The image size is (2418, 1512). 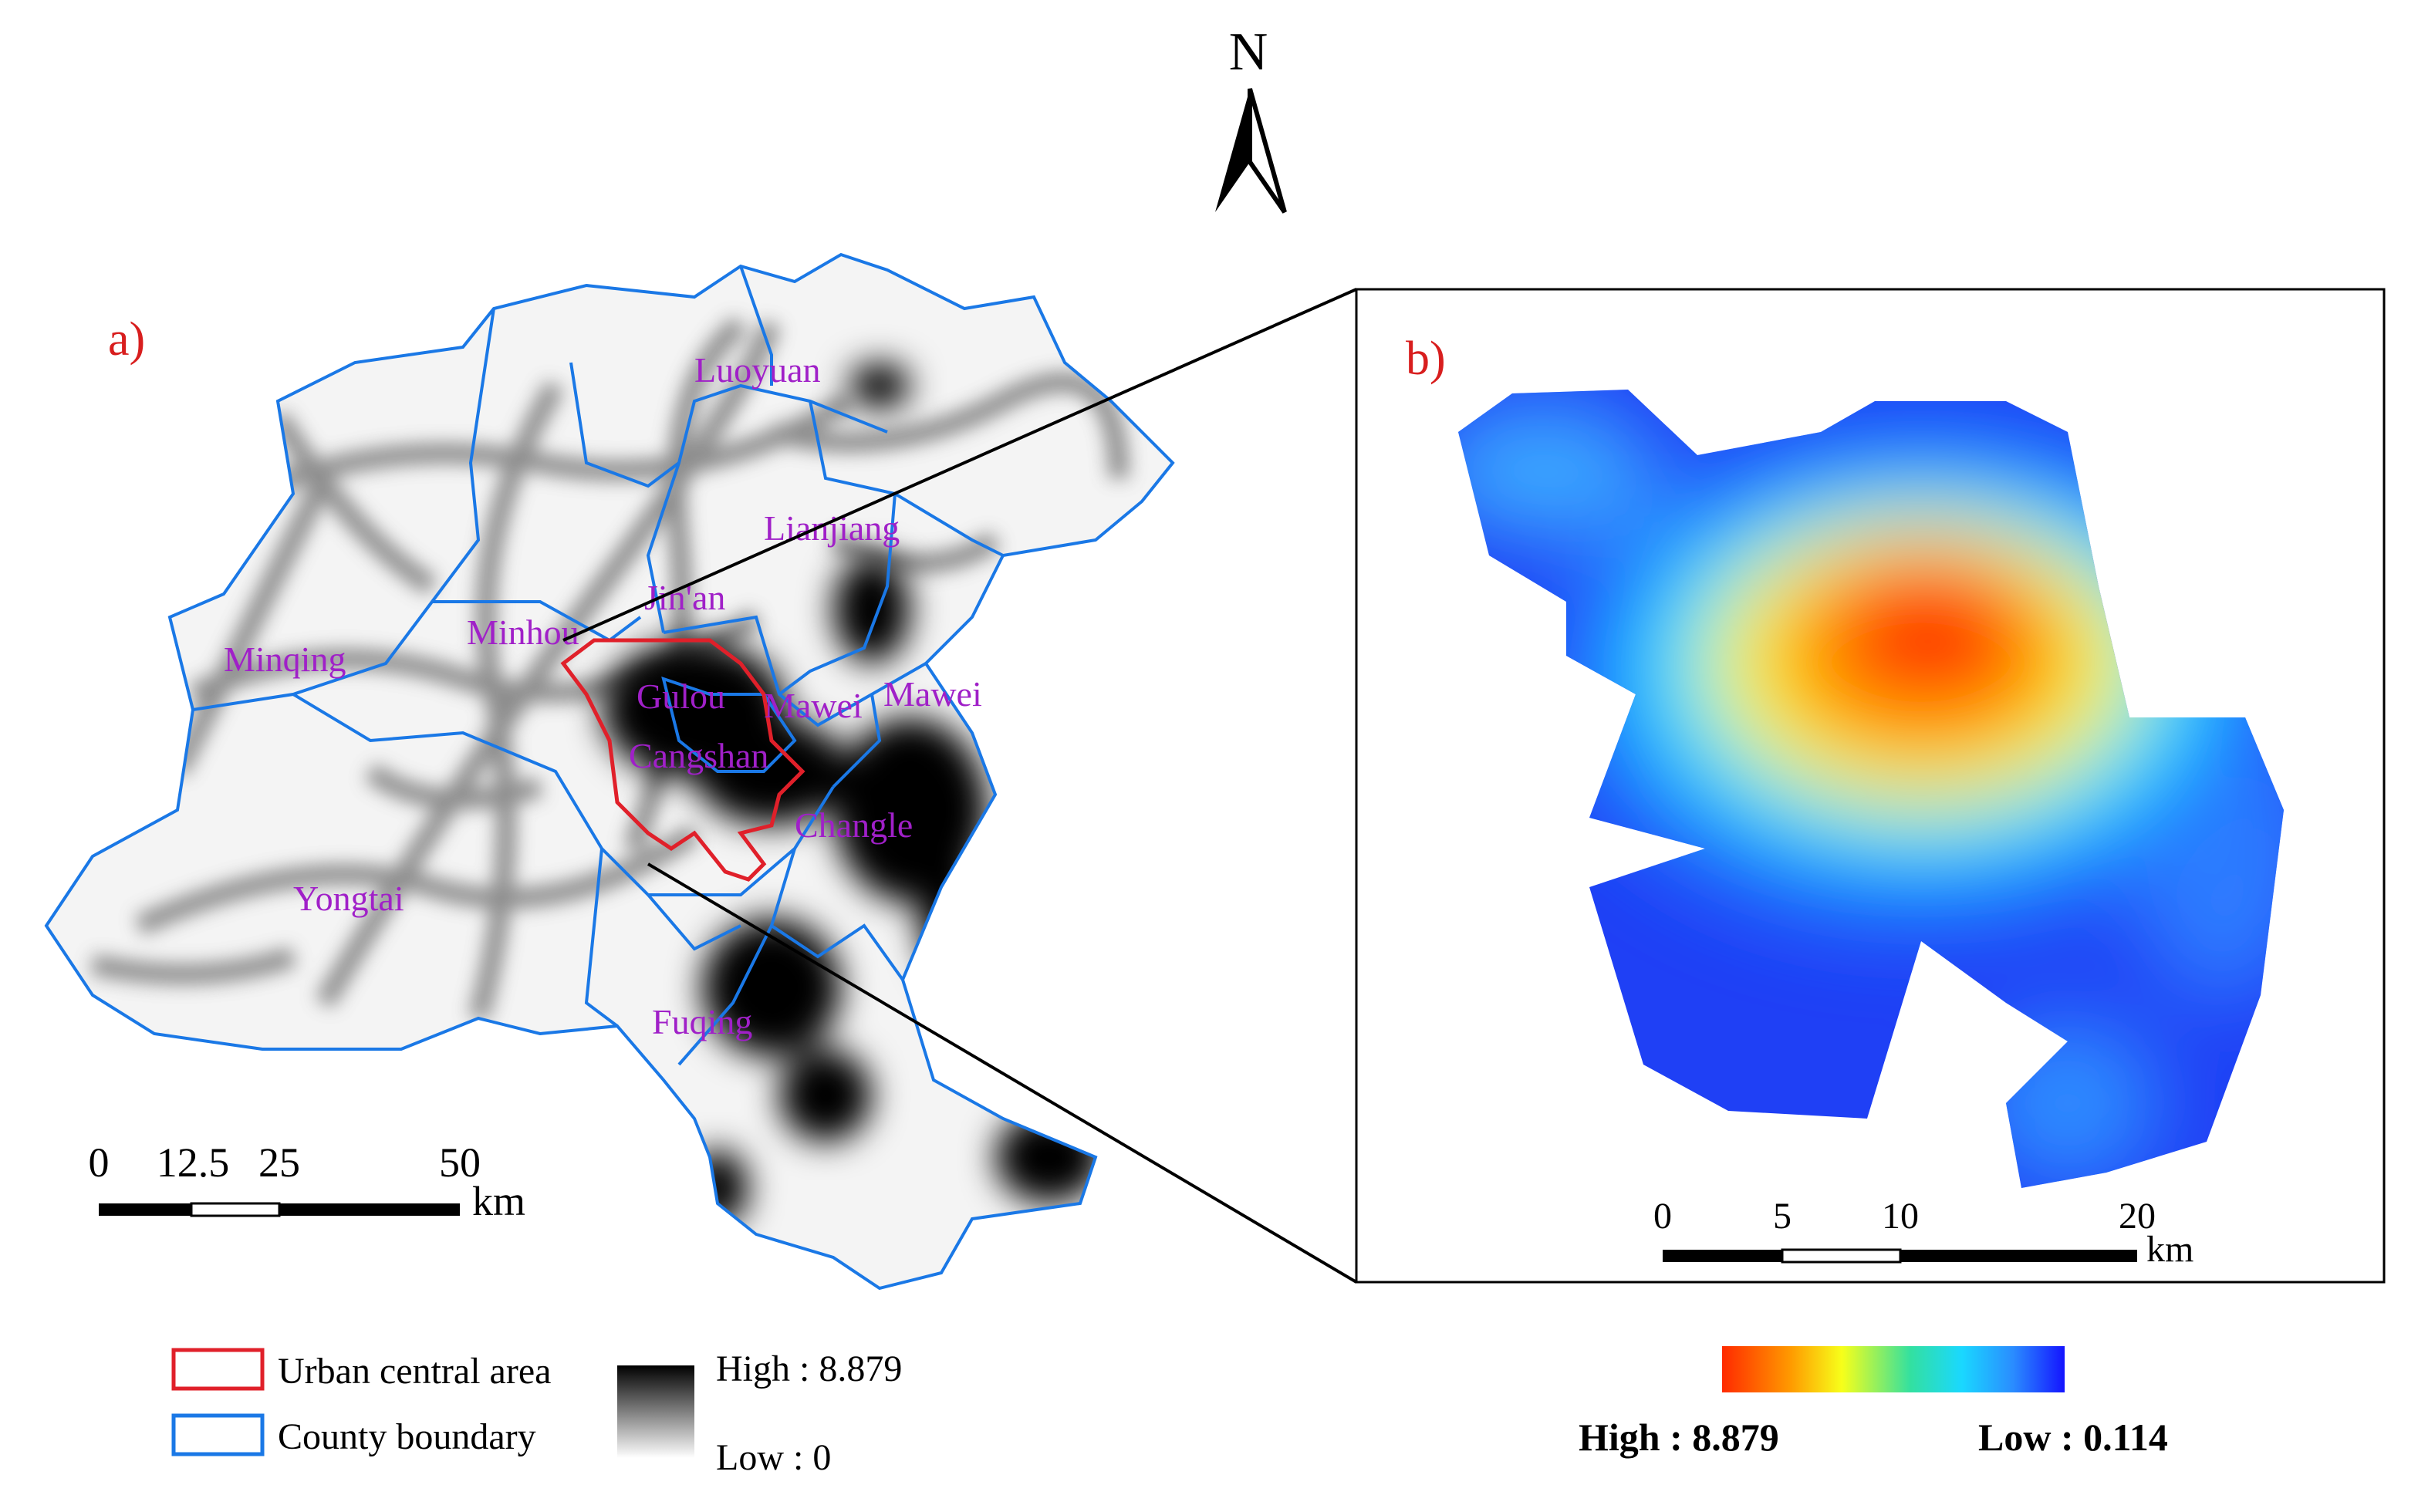 I want to click on urban-central-area, so click(x=682, y=760).